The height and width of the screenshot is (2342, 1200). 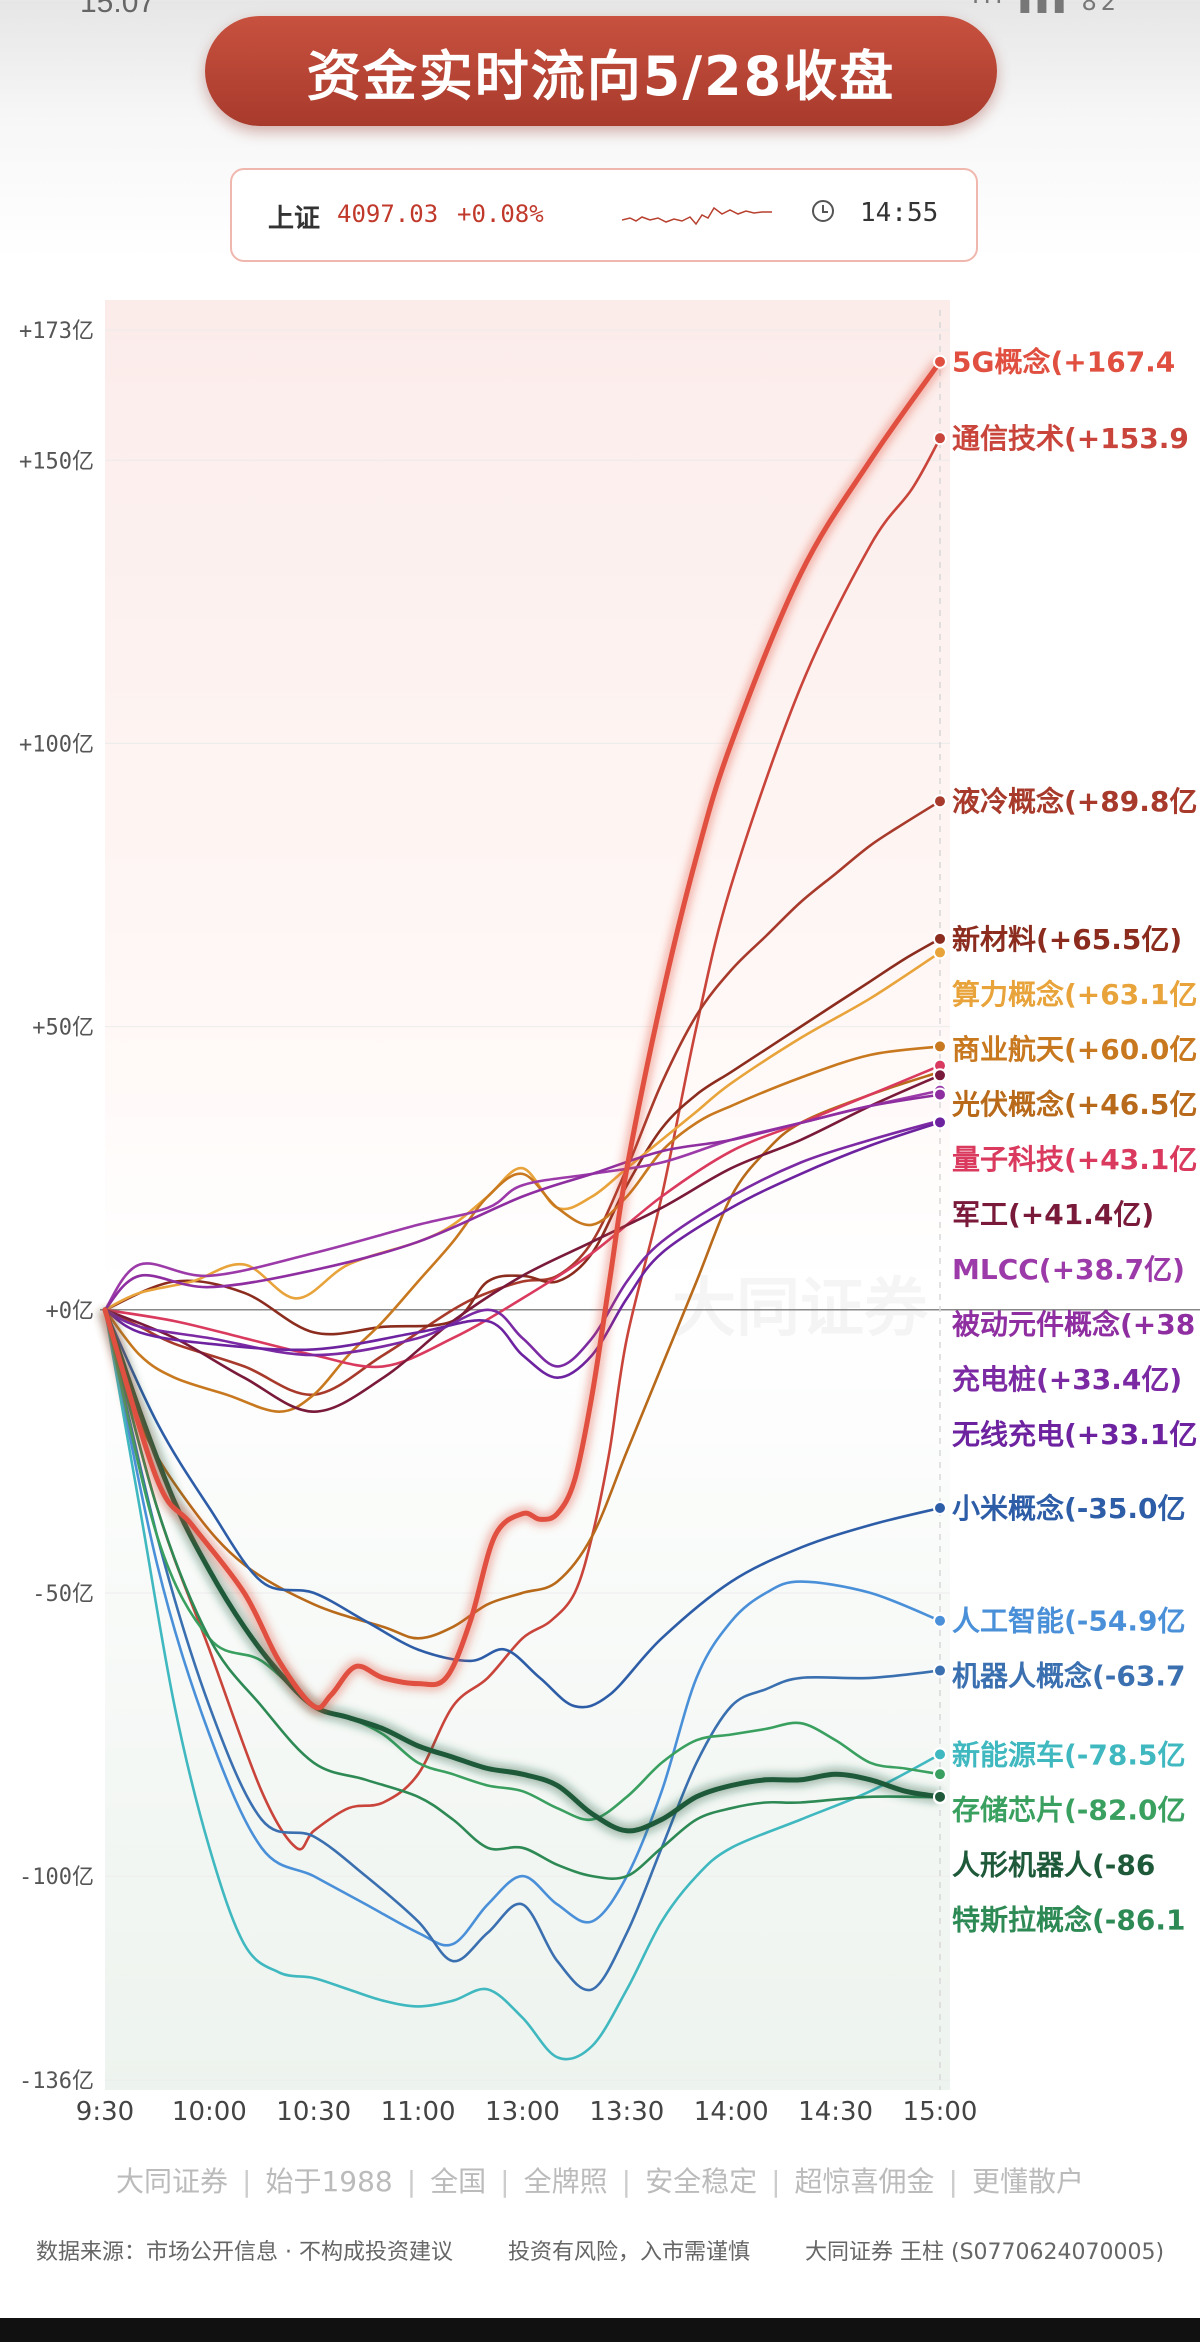 I want to click on x-tick-label: 15:00, so click(x=940, y=2112).